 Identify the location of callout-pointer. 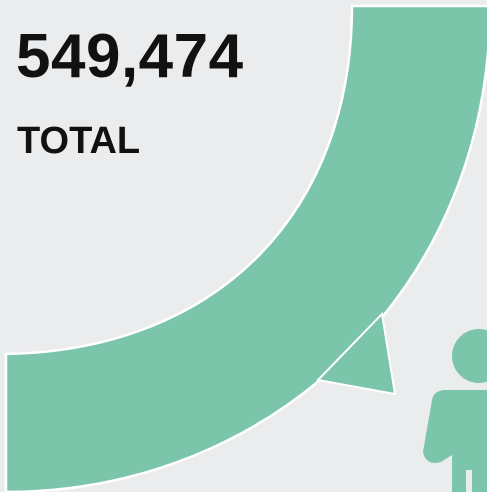
(356, 353).